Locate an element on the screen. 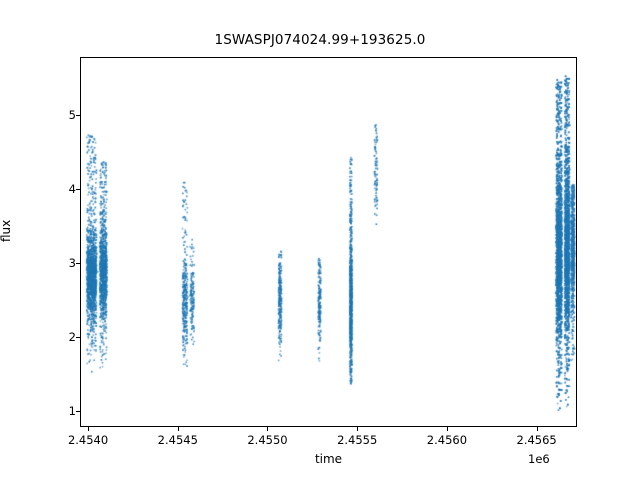 The height and width of the screenshot is (480, 640). x-tick-label: 2.4540 is located at coordinates (88, 440).